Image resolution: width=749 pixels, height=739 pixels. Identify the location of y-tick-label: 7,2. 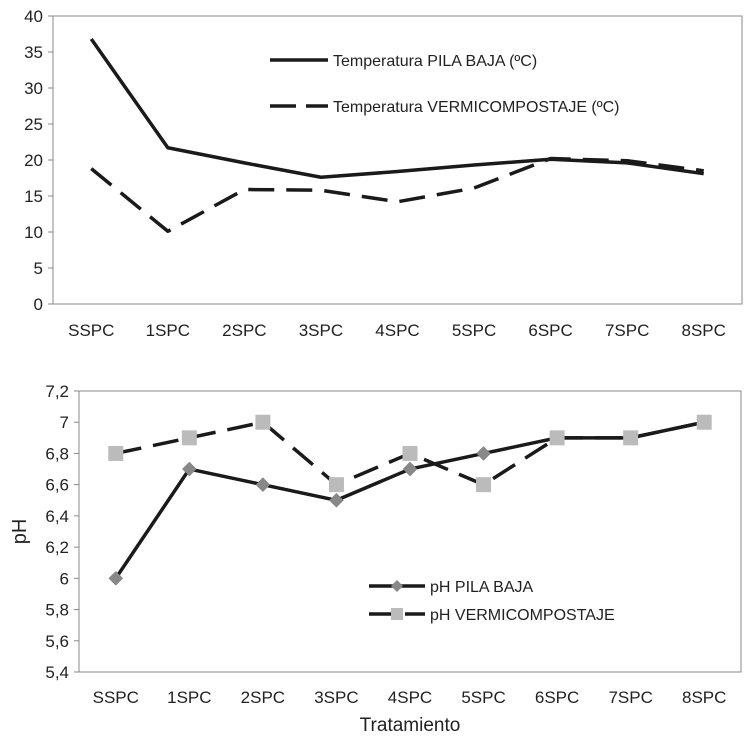
(57, 391).